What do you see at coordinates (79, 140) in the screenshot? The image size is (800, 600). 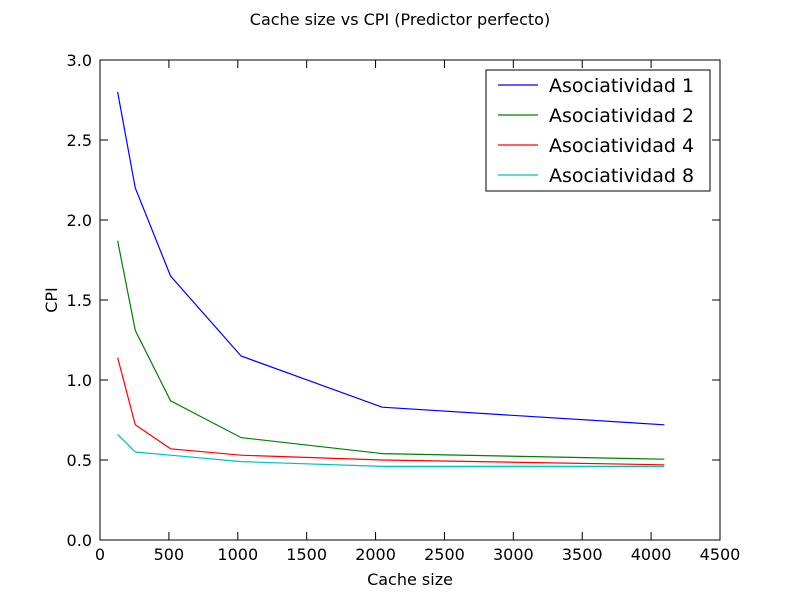 I see `y-tick-label: 2.5` at bounding box center [79, 140].